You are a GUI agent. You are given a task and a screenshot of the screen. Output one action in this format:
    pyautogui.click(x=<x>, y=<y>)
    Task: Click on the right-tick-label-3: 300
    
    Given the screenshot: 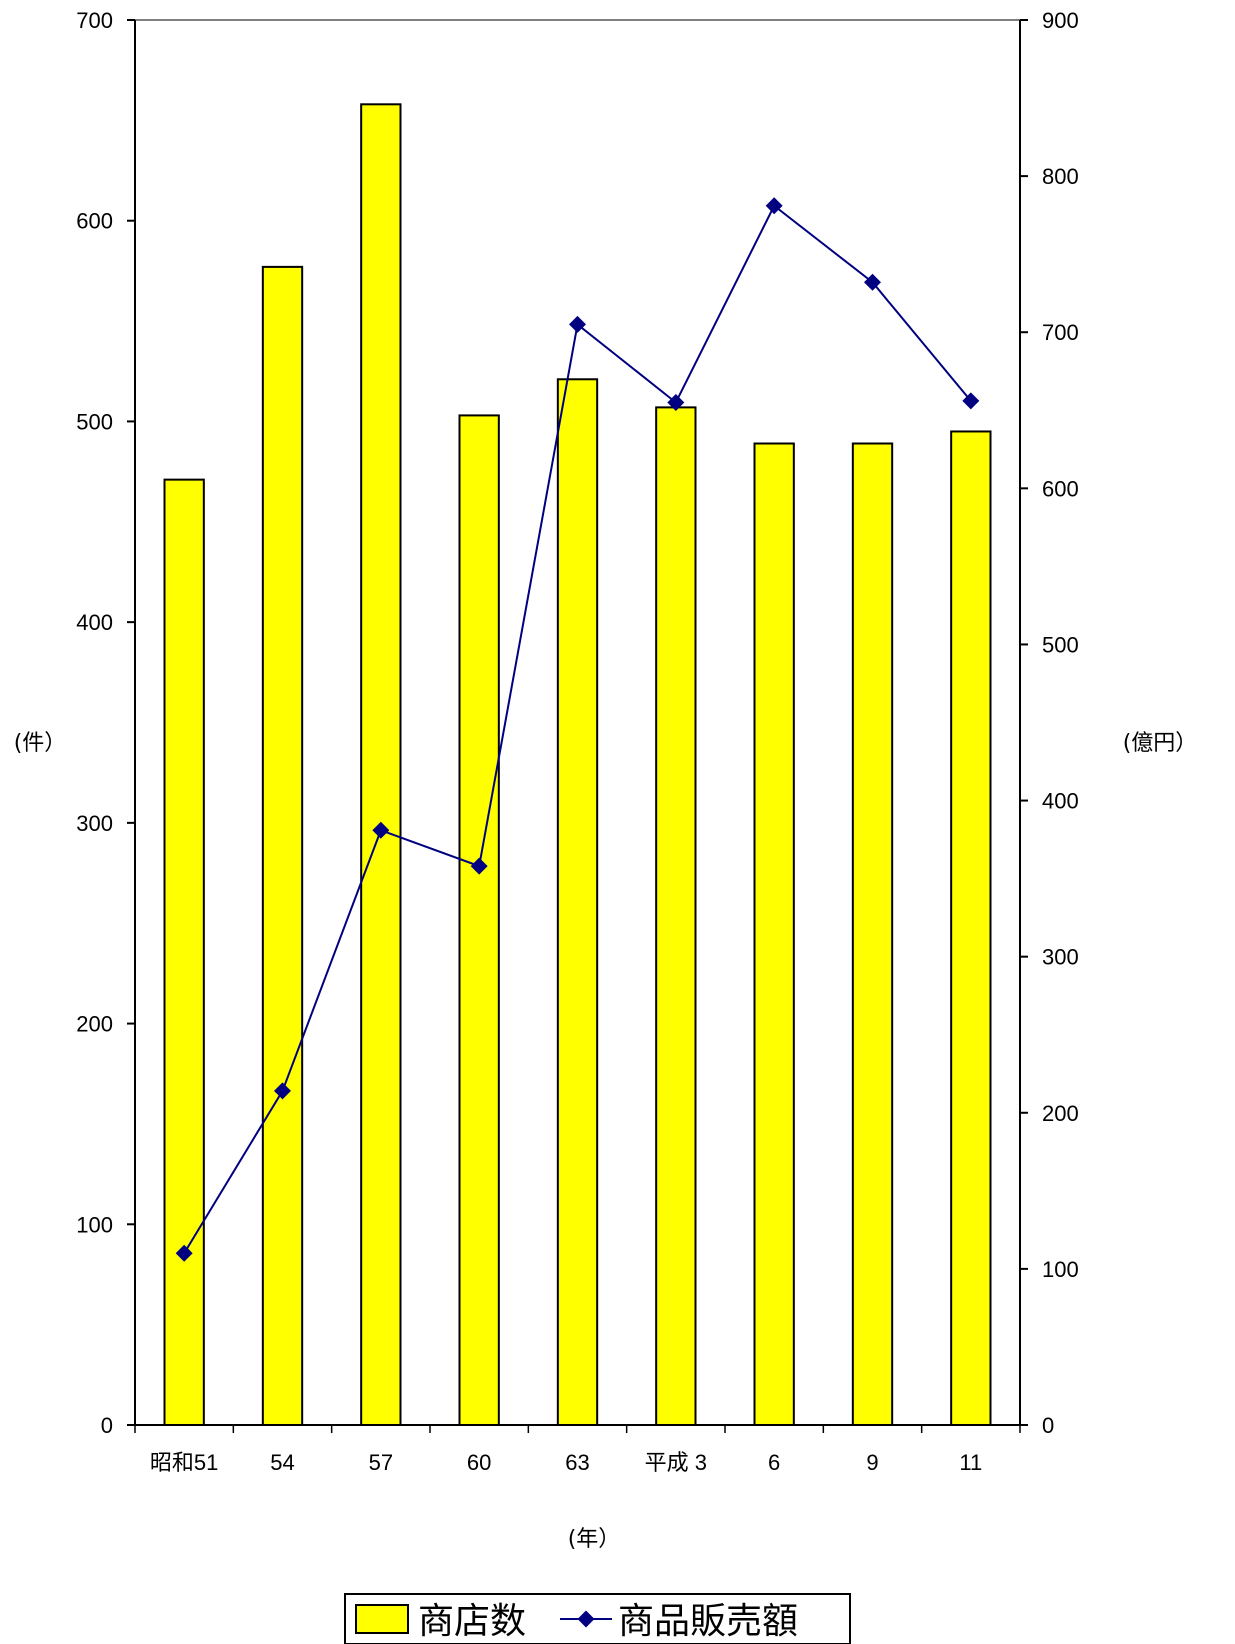 What is the action you would take?
    pyautogui.click(x=1060, y=957)
    